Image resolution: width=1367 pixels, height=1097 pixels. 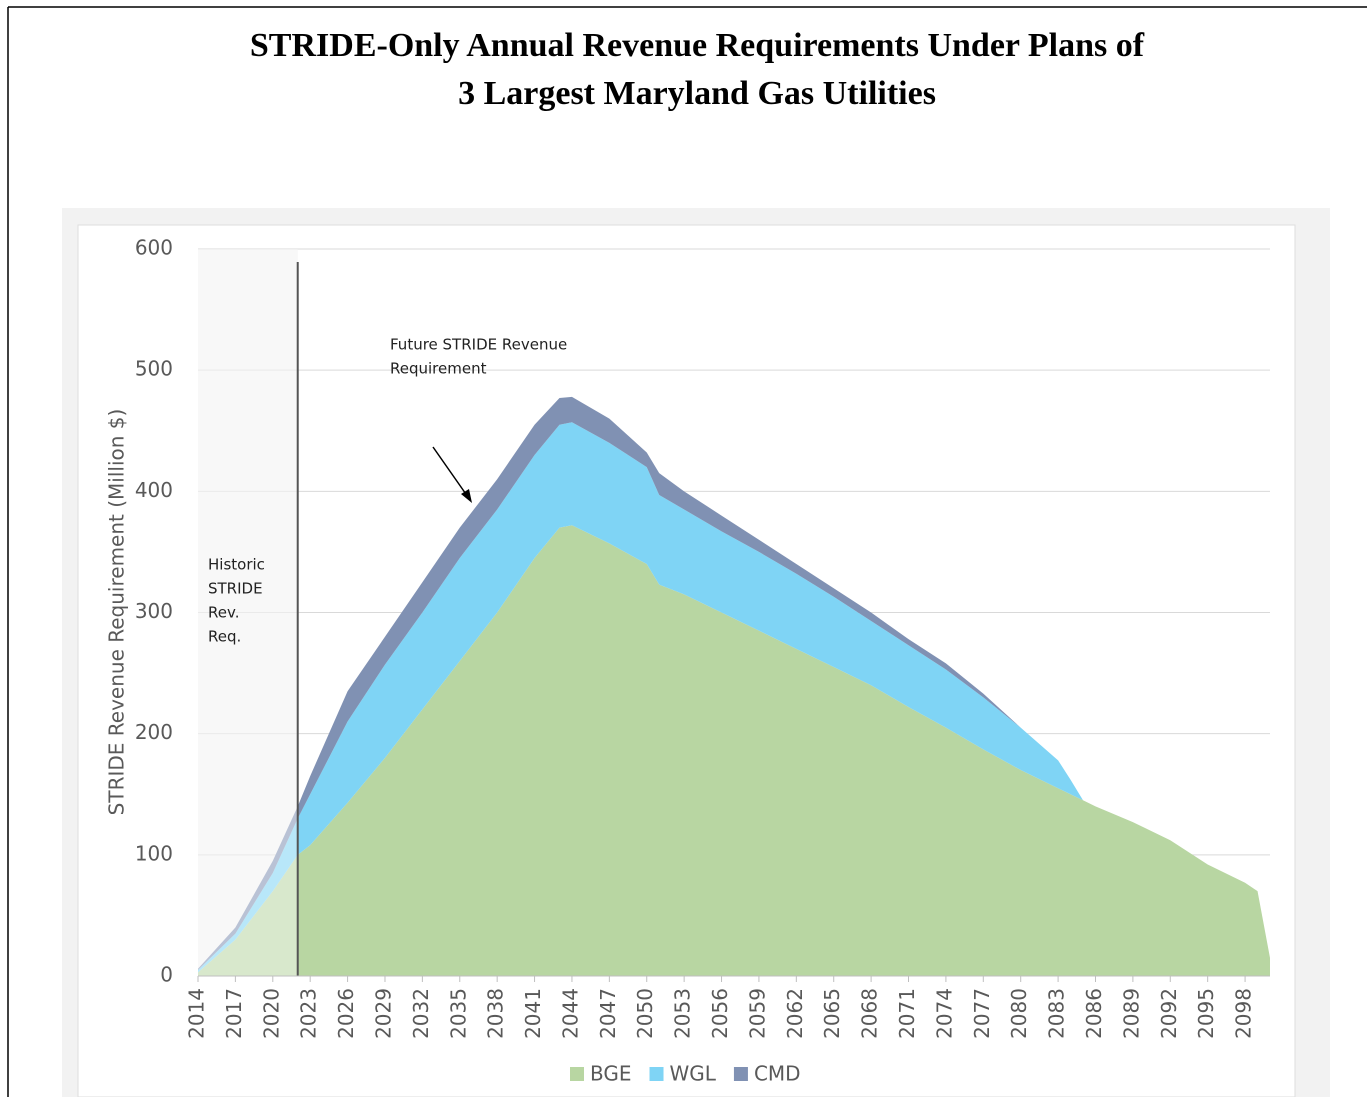 I want to click on annotation: Rev., so click(x=223, y=613).